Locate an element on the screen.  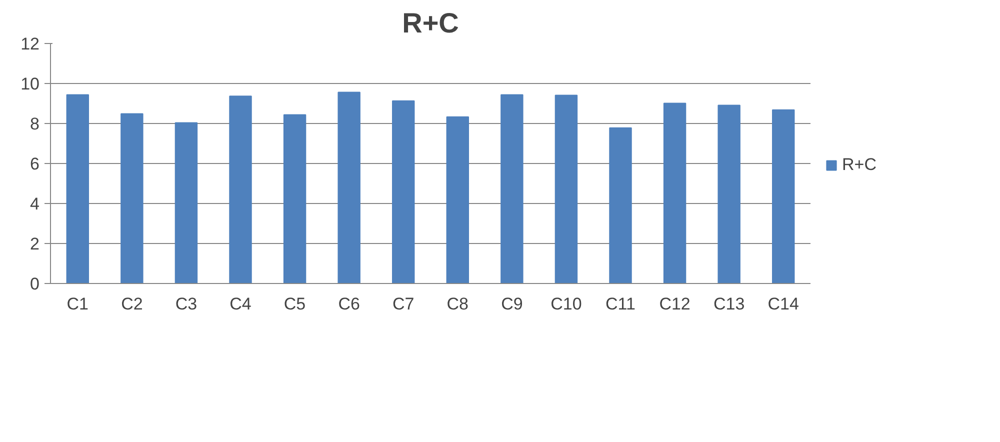
x-tick-label: C1 is located at coordinates (77, 304).